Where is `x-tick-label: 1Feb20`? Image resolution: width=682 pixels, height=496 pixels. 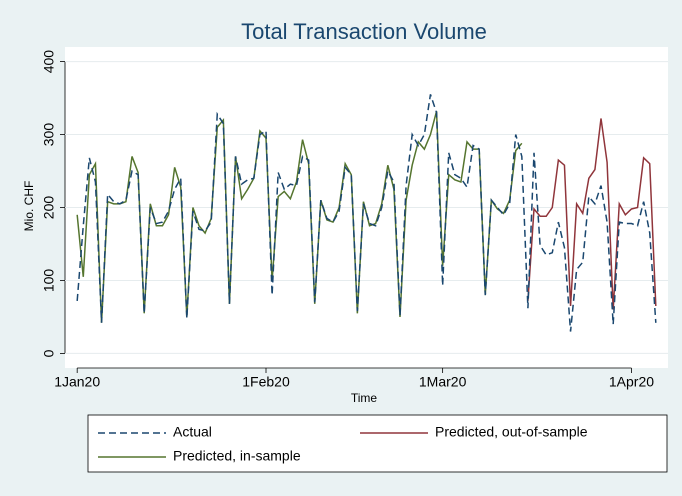
x-tick-label: 1Feb20 is located at coordinates (266, 382).